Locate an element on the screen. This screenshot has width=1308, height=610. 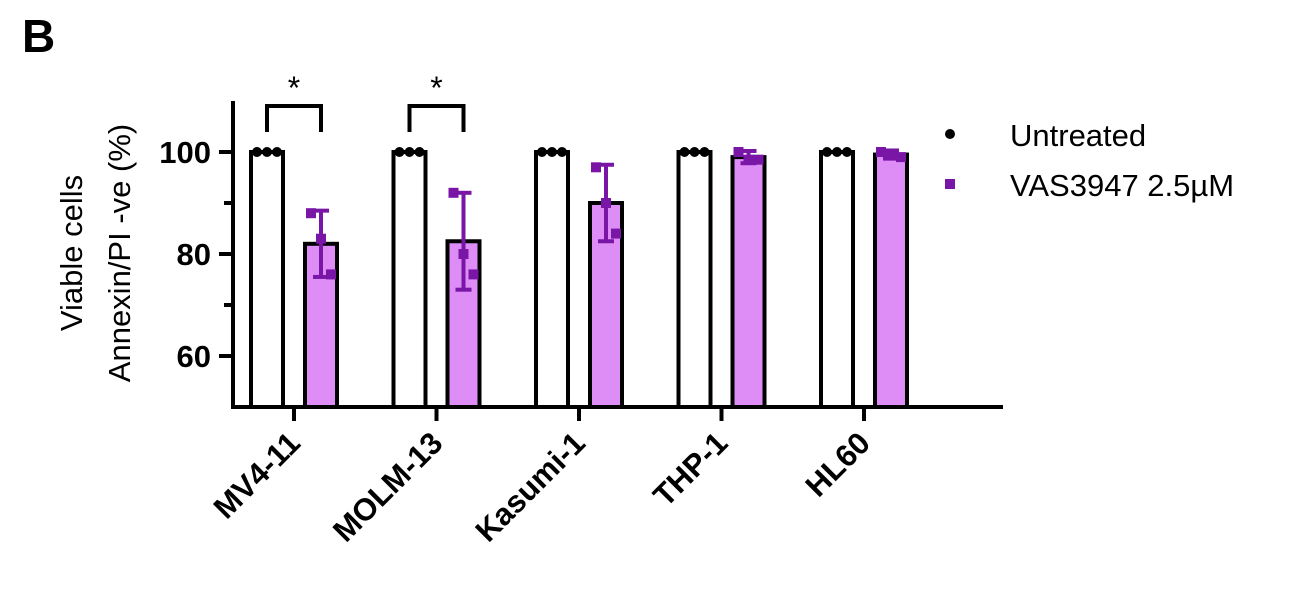
y-tick-label: 80 is located at coordinates (194, 254).